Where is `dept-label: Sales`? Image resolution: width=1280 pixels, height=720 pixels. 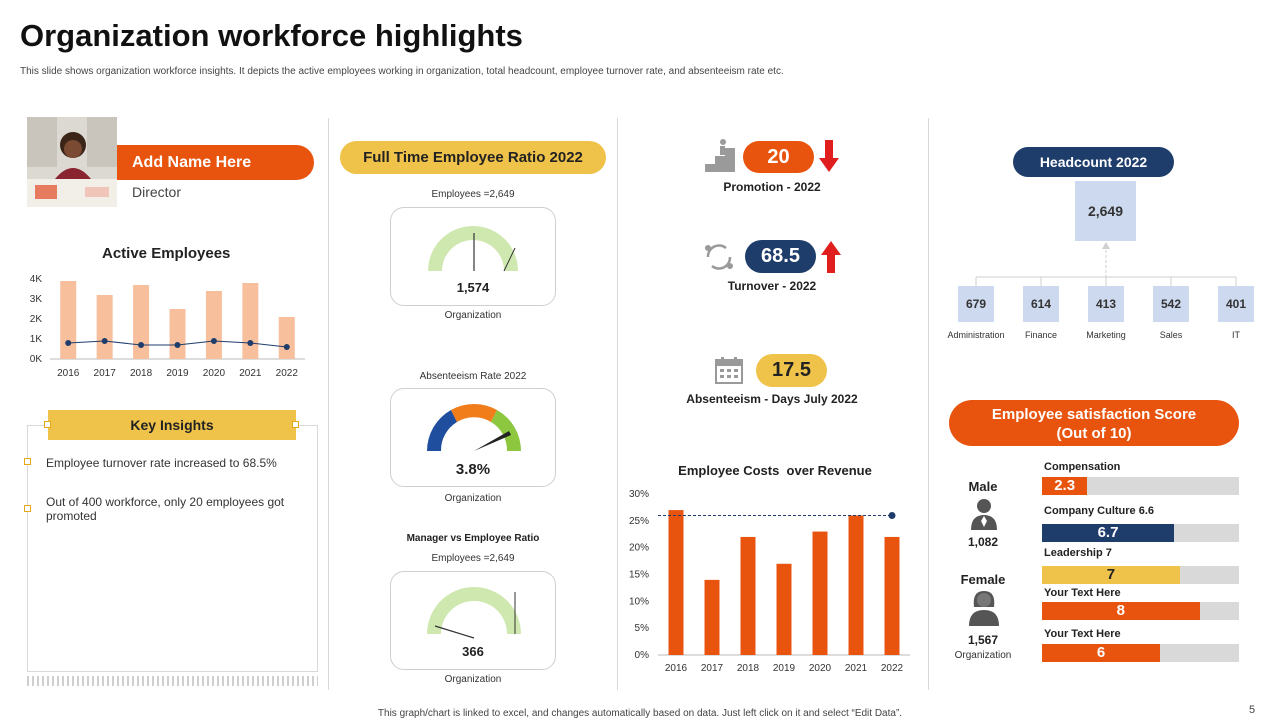 dept-label: Sales is located at coordinates (1171, 335).